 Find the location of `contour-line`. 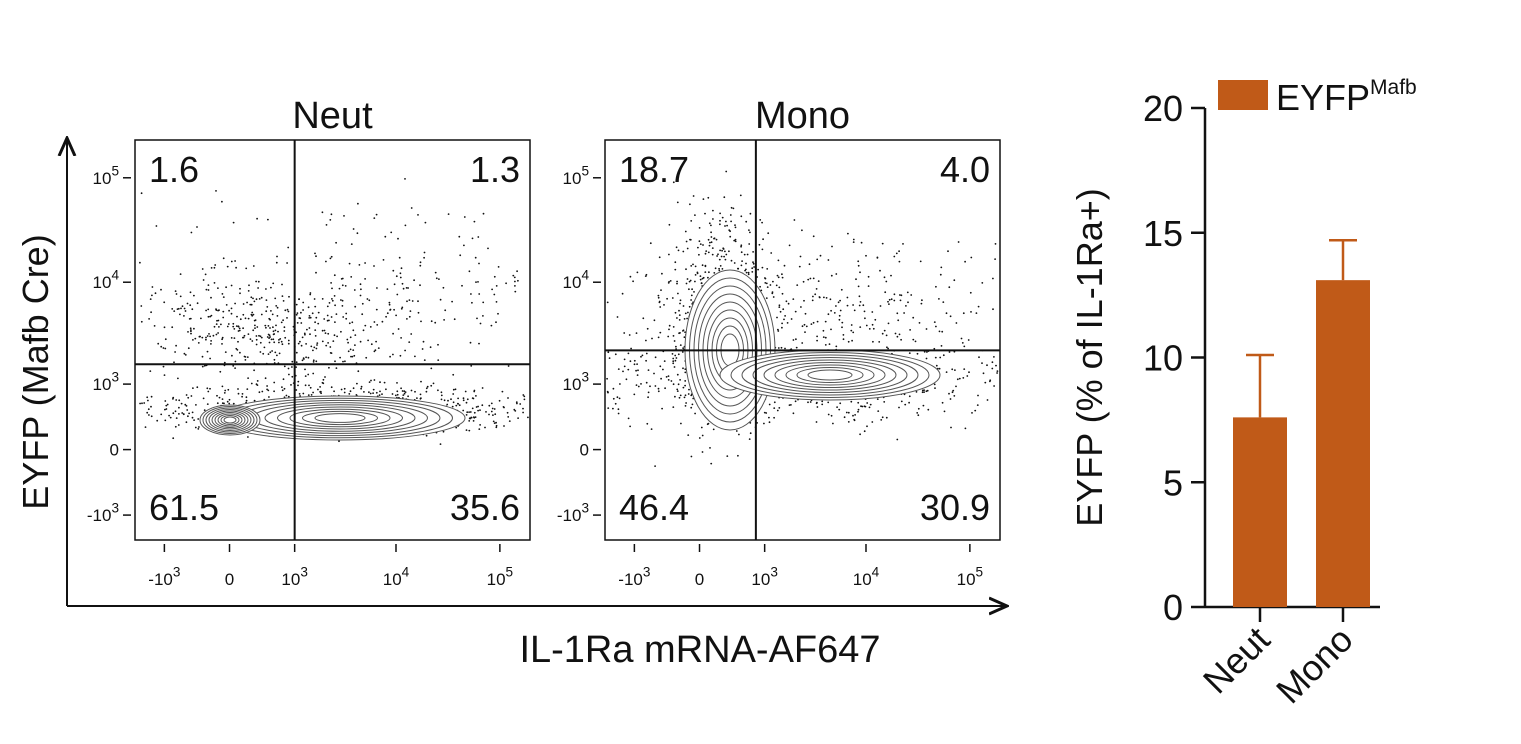

contour-line is located at coordinates (230, 420).